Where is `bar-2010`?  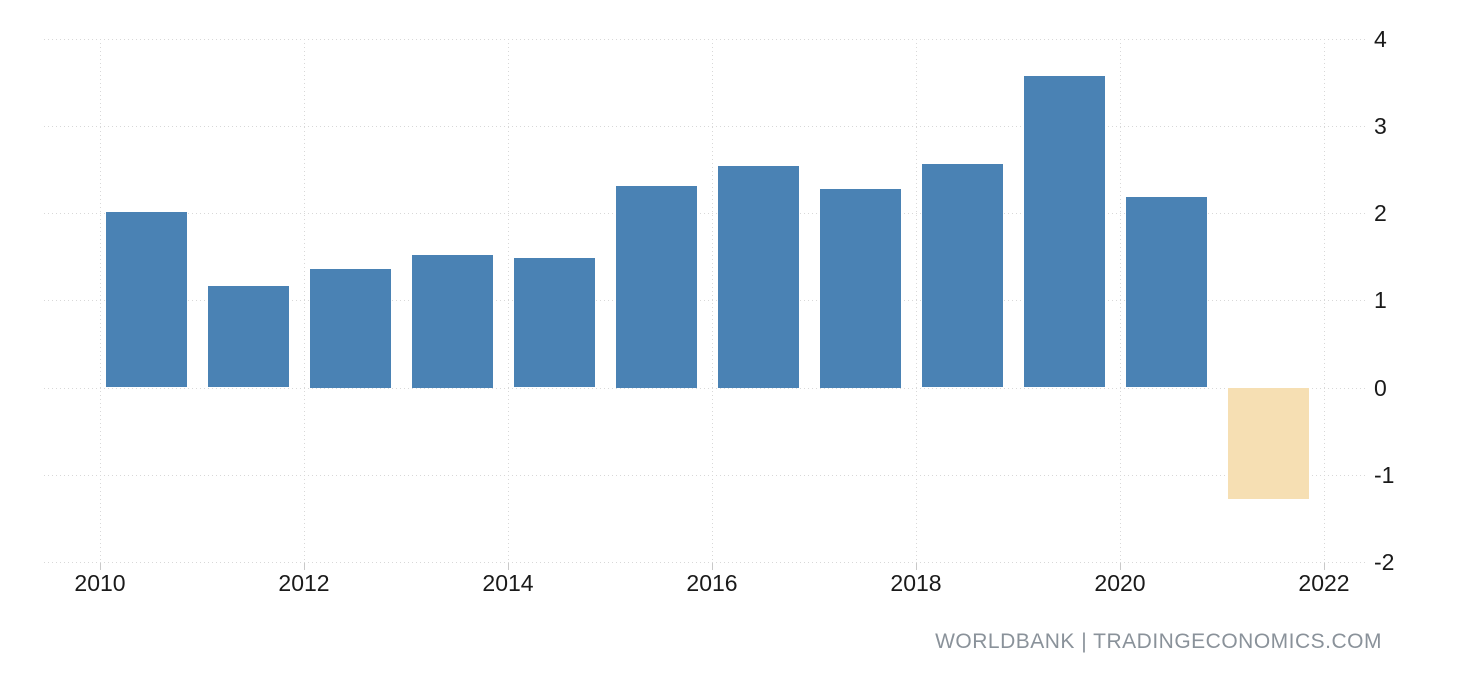
bar-2010 is located at coordinates (146, 299).